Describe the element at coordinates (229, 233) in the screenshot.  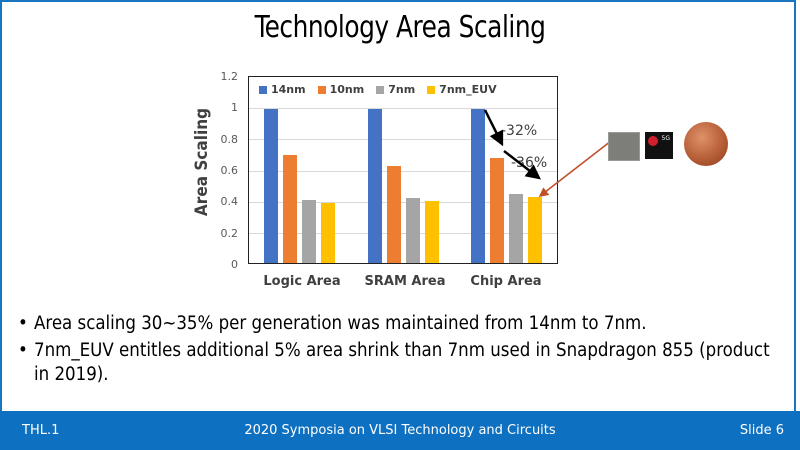
I see `y-tick: 0.2` at that location.